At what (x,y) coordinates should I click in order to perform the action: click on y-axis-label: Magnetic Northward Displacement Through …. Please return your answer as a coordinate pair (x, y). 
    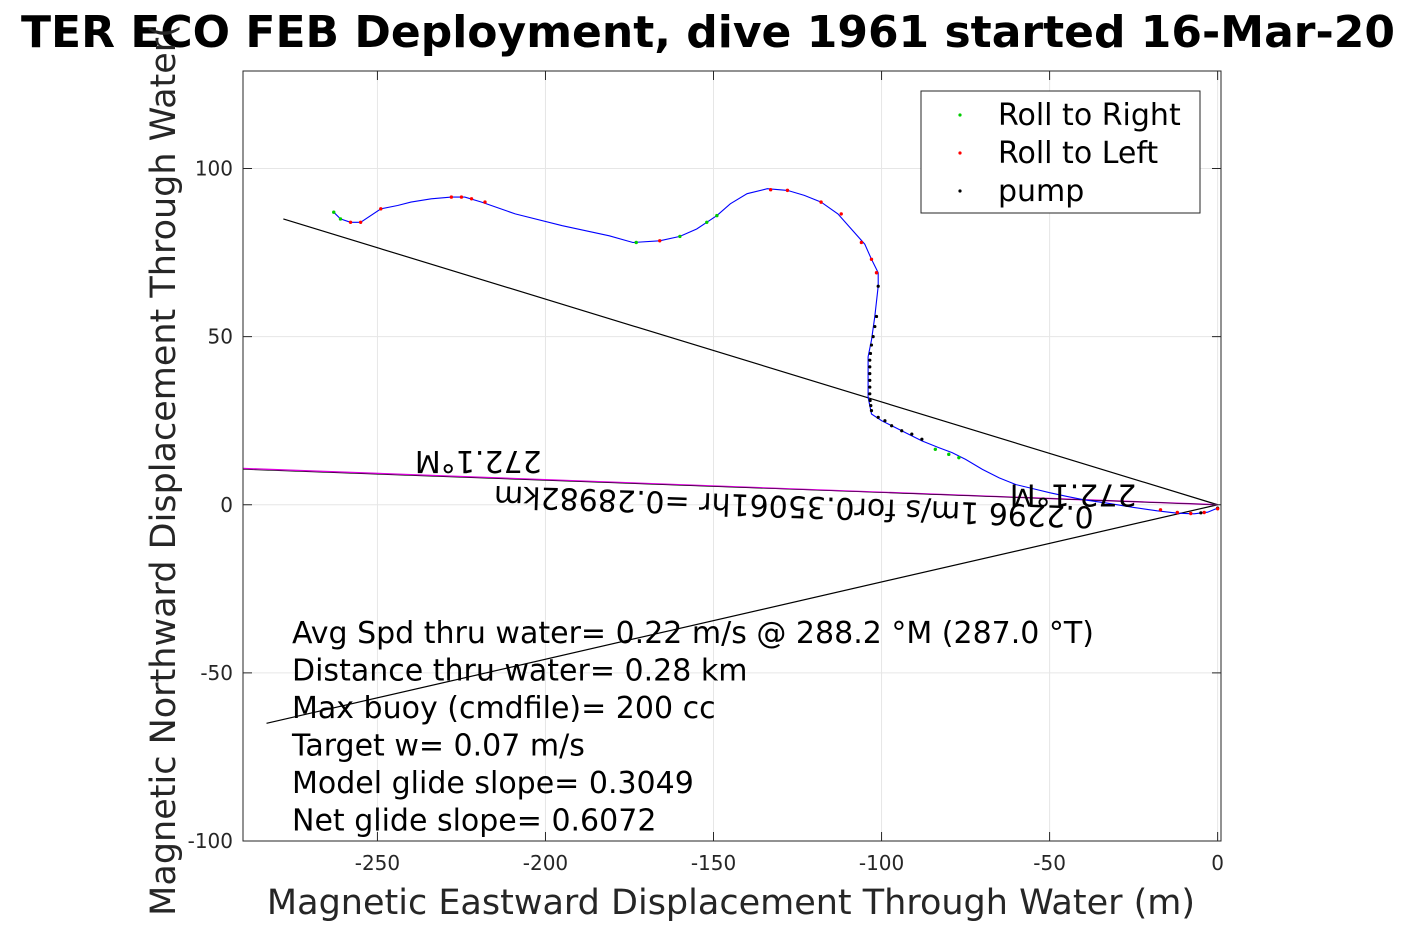
    Looking at the image, I should click on (164, 470).